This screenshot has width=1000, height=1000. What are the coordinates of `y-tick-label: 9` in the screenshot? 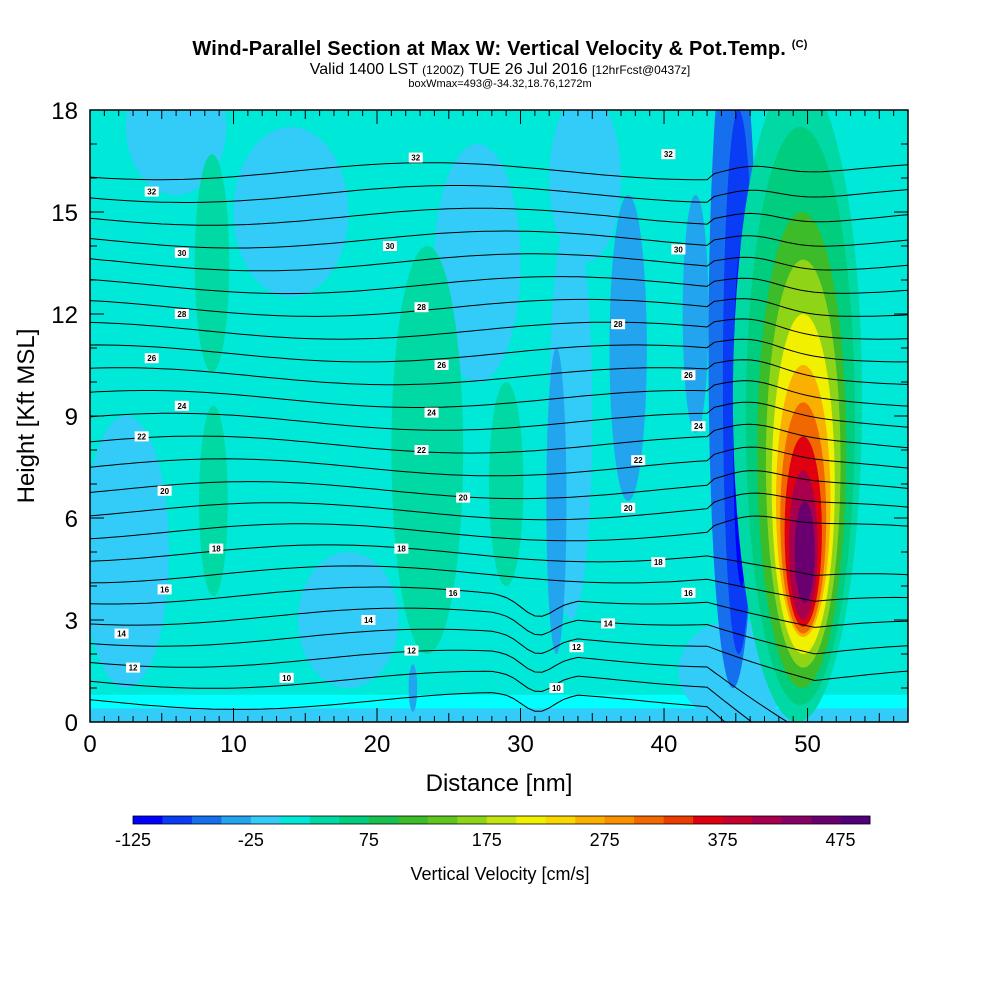 It's located at (71, 417).